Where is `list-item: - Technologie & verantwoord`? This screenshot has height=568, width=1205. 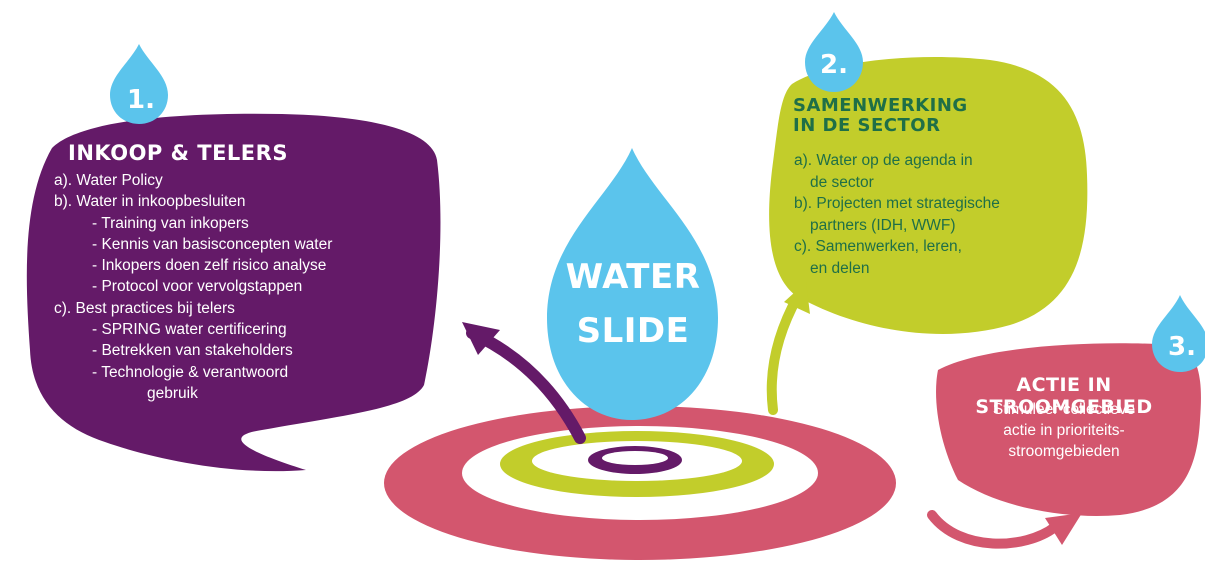
list-item: - Technologie & verantwoord is located at coordinates (190, 372).